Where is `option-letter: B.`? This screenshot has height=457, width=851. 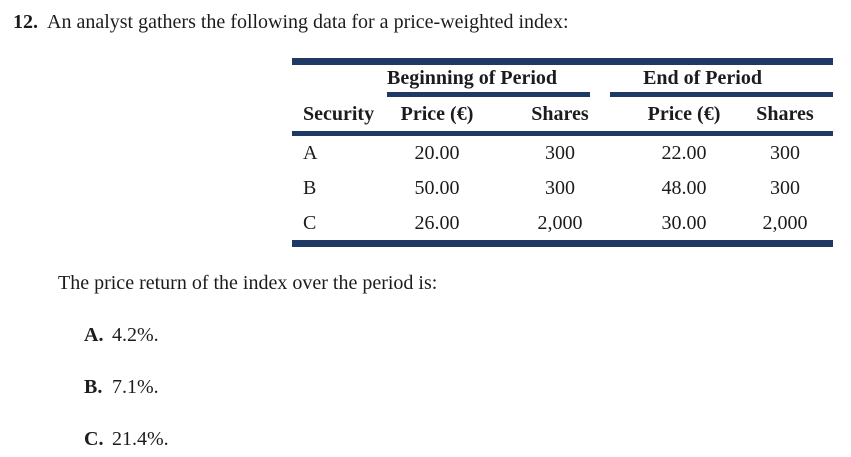 option-letter: B. is located at coordinates (93, 387).